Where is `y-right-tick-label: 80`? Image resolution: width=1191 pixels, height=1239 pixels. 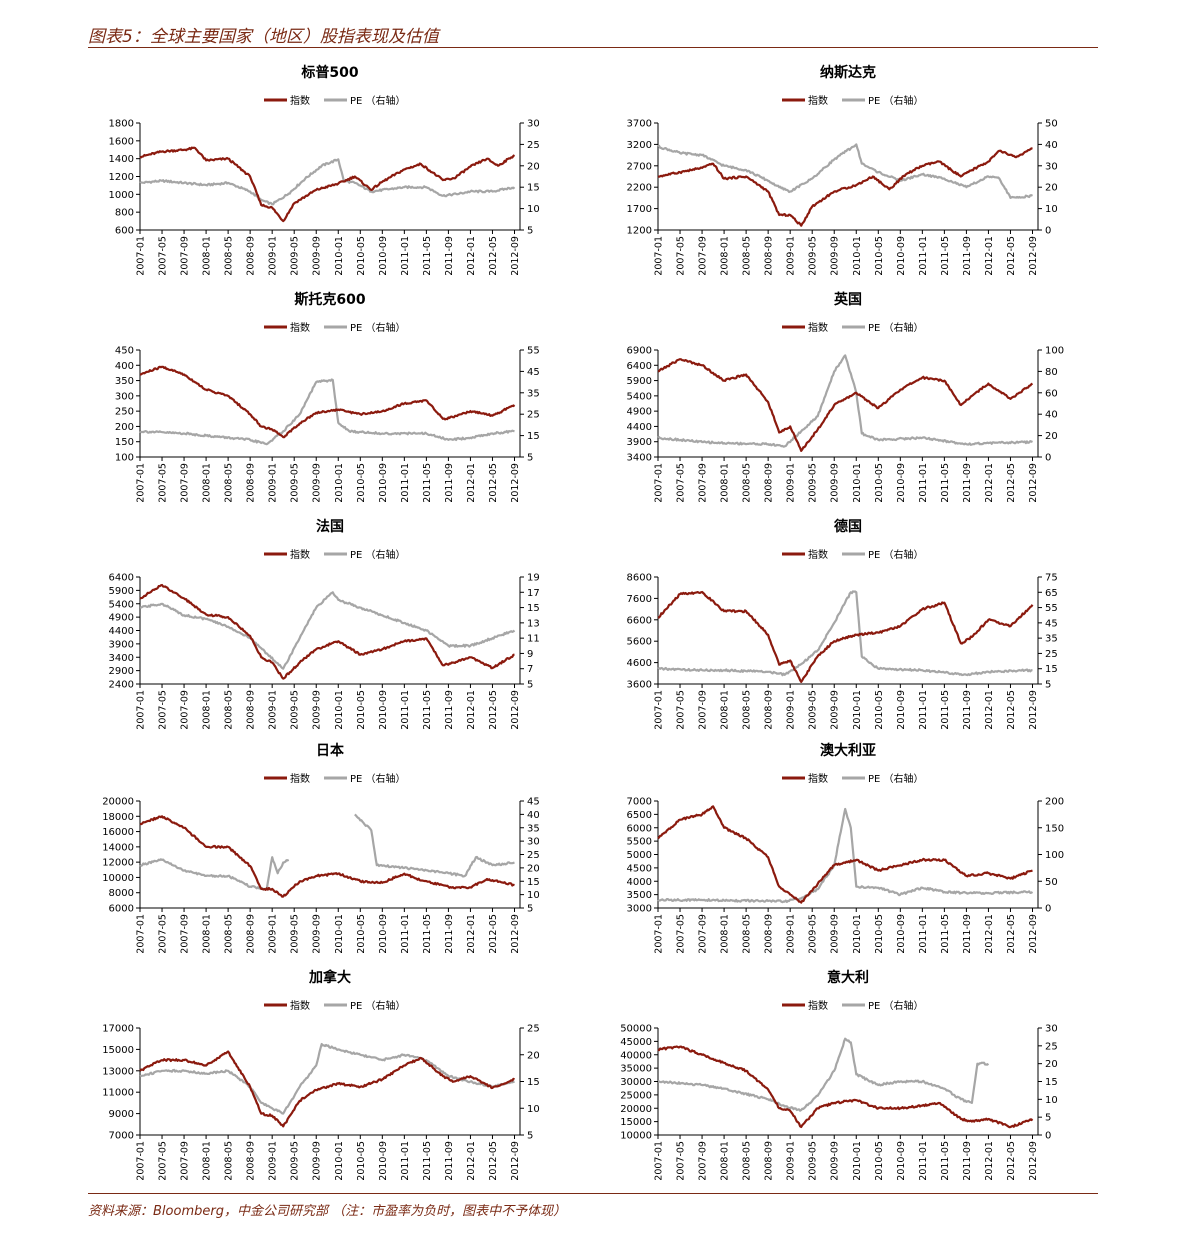
y-right-tick-label: 80 is located at coordinates (1051, 372).